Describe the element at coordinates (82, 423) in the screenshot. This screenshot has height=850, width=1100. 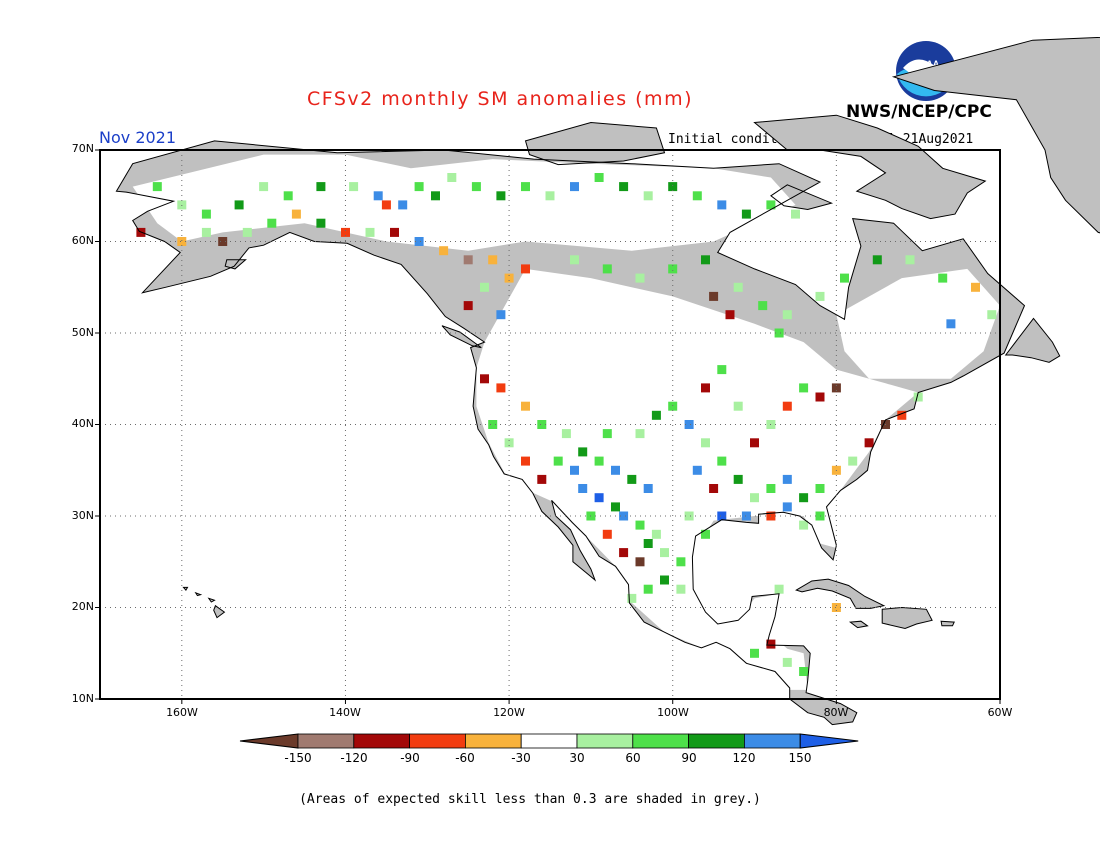
I see `lat-label-40n: 40N` at that location.